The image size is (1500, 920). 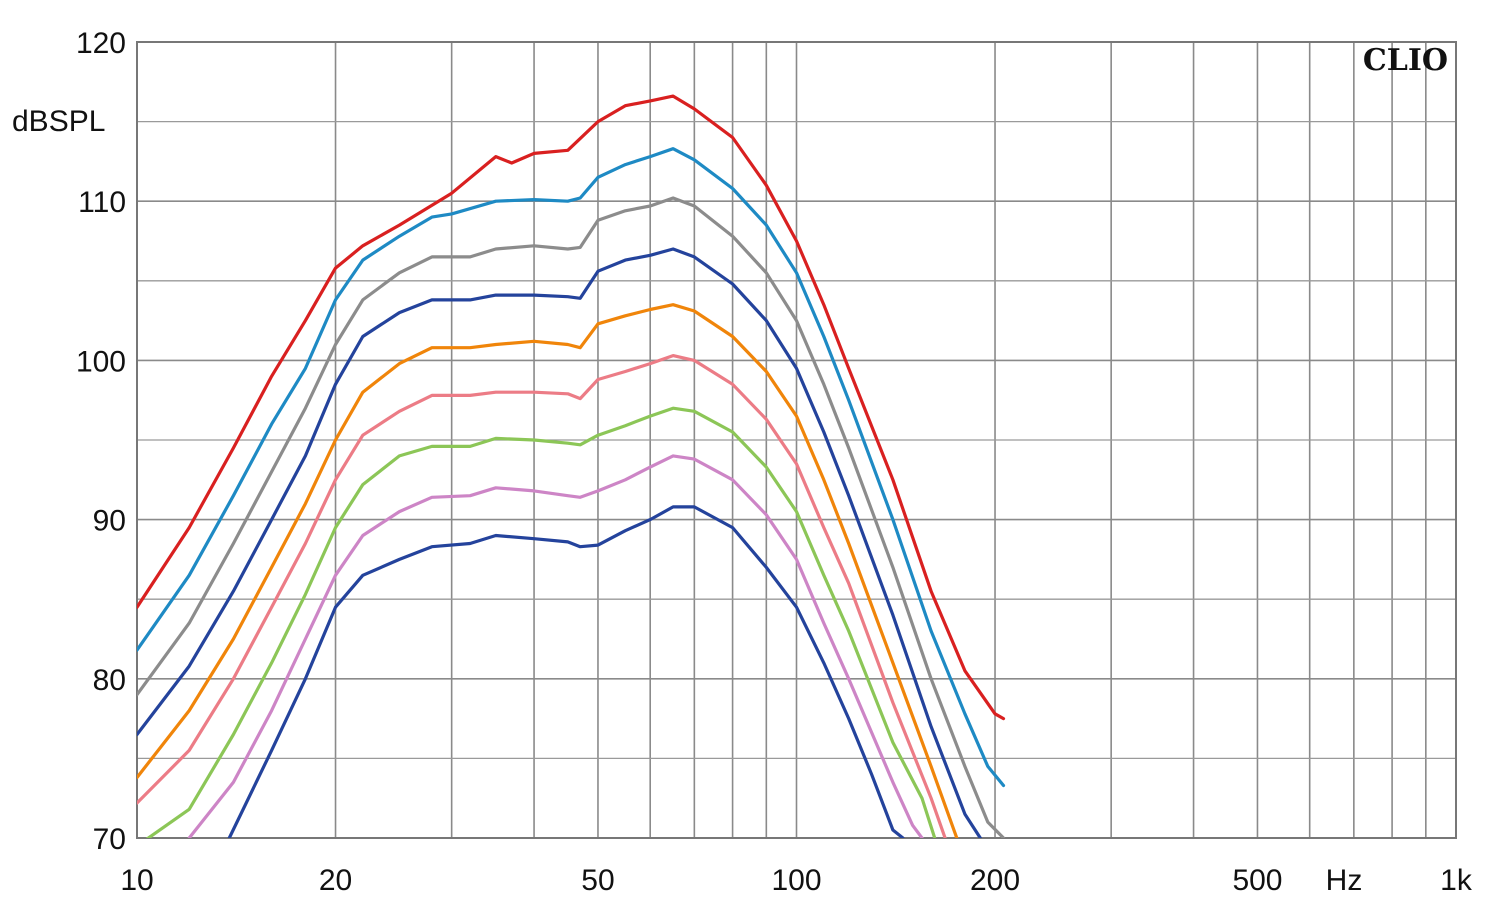 I want to click on y-tick-label: 120, so click(x=101, y=43).